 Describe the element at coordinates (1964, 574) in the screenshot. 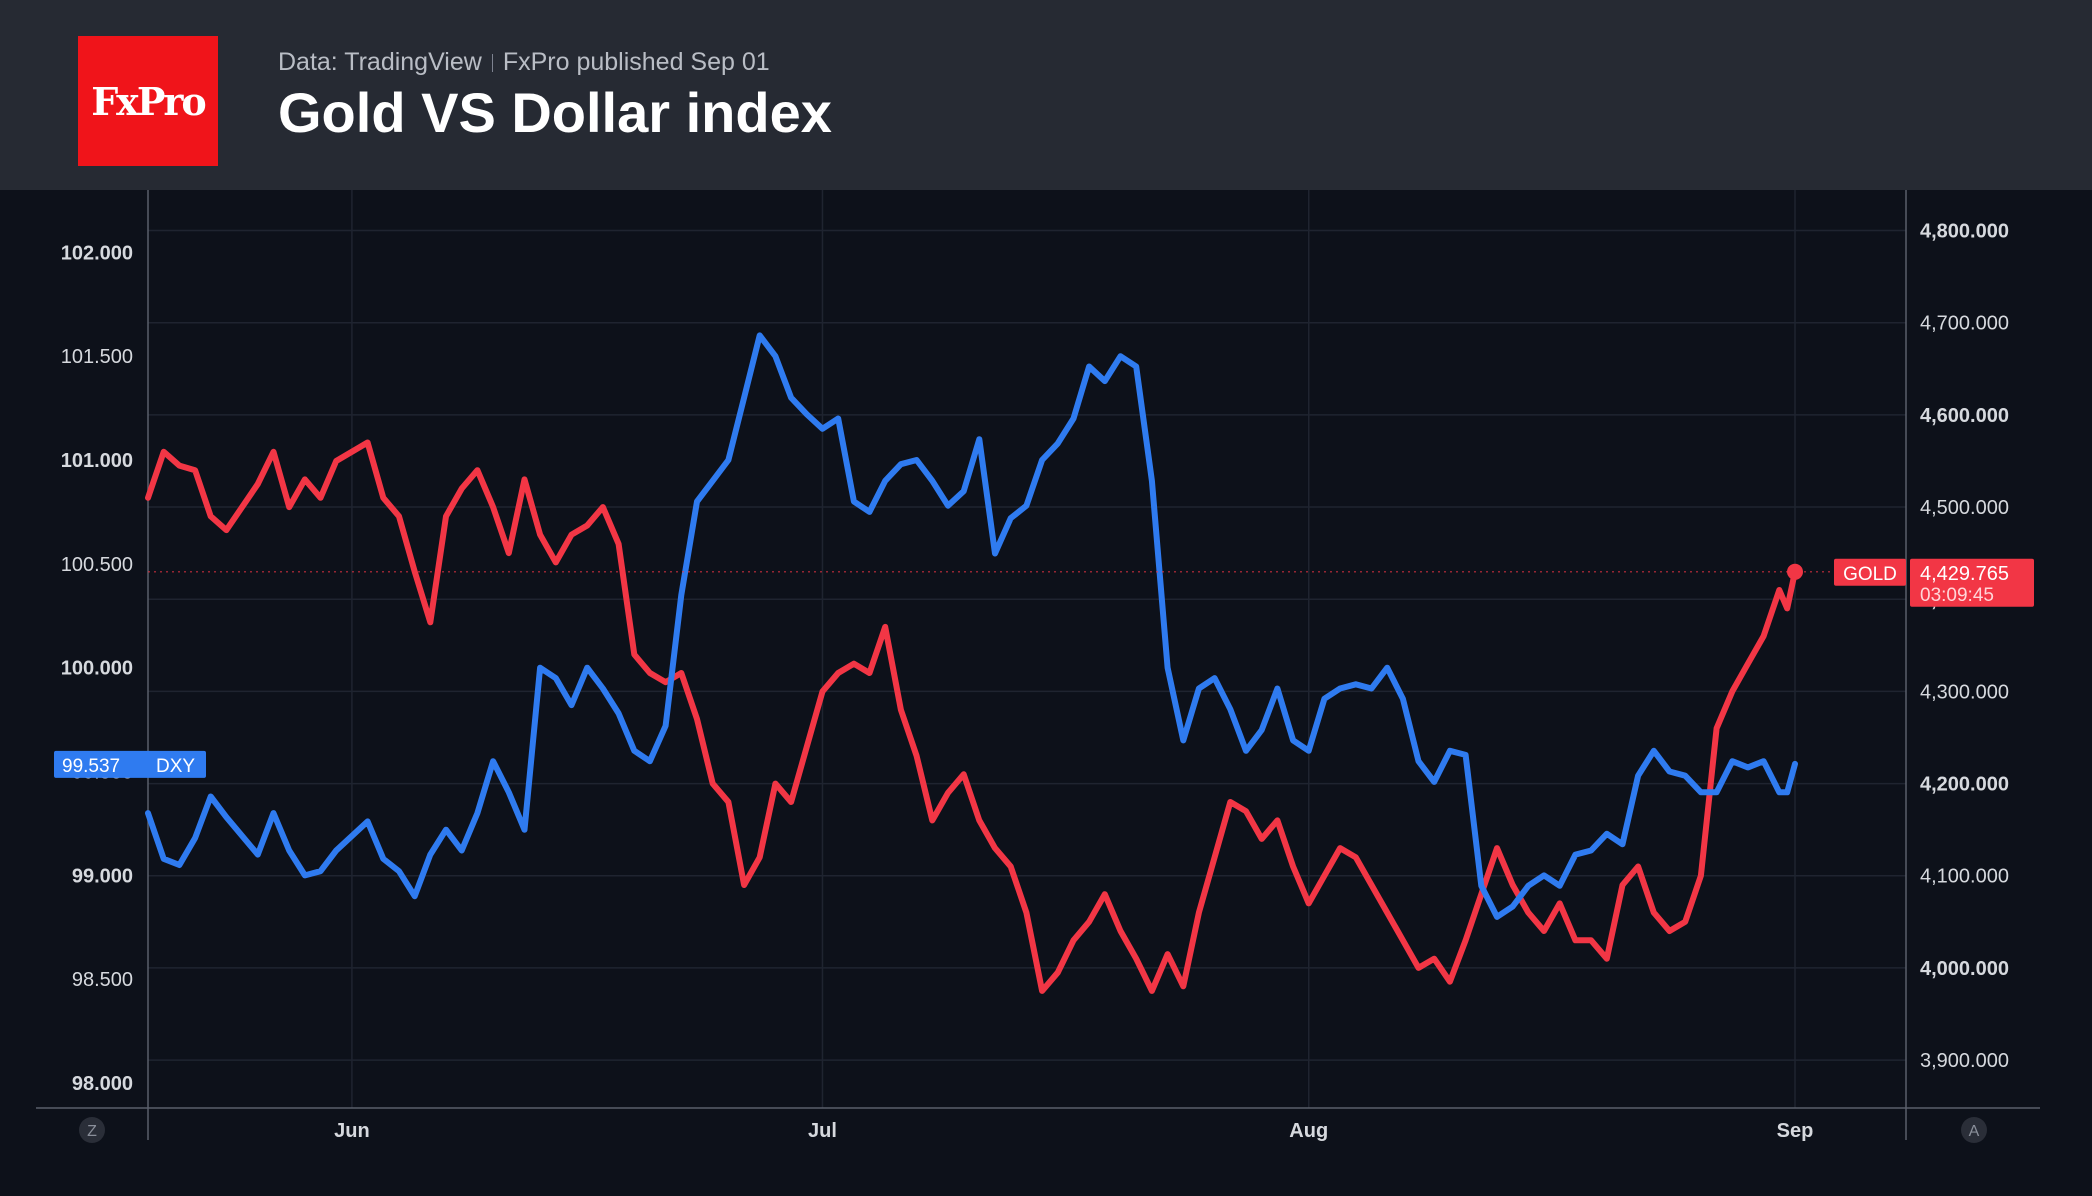

I see `gold-last-value: 4,429.765` at that location.